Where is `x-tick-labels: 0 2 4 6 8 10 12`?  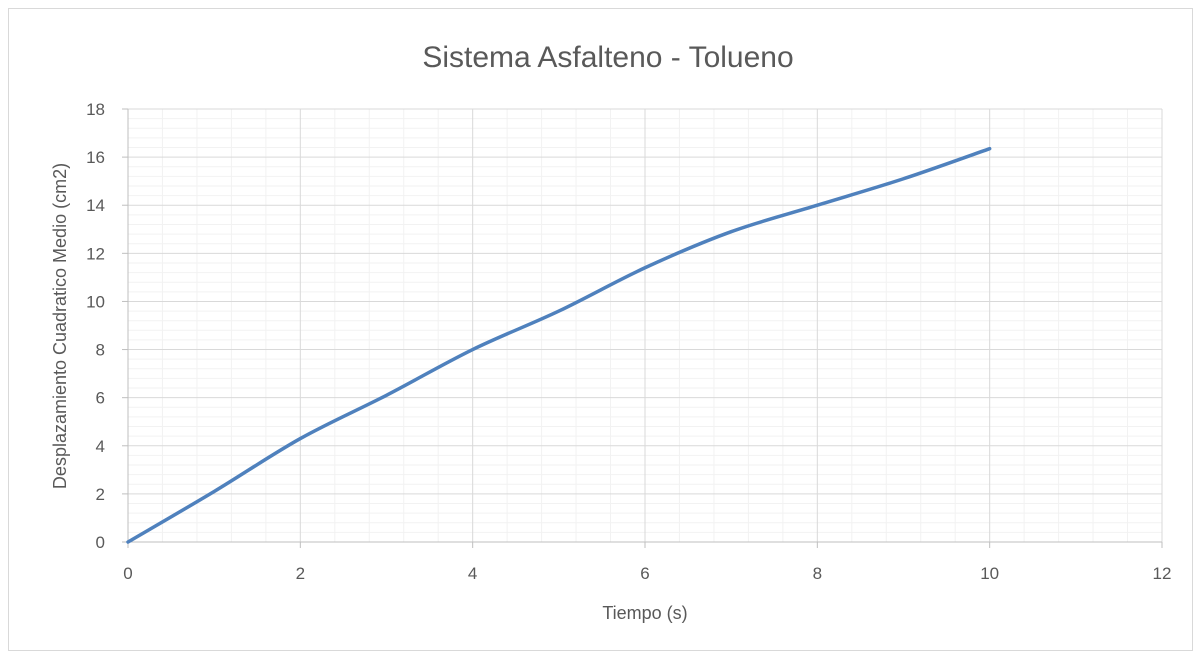
x-tick-labels: 0 2 4 6 8 10 12 is located at coordinates (647, 573).